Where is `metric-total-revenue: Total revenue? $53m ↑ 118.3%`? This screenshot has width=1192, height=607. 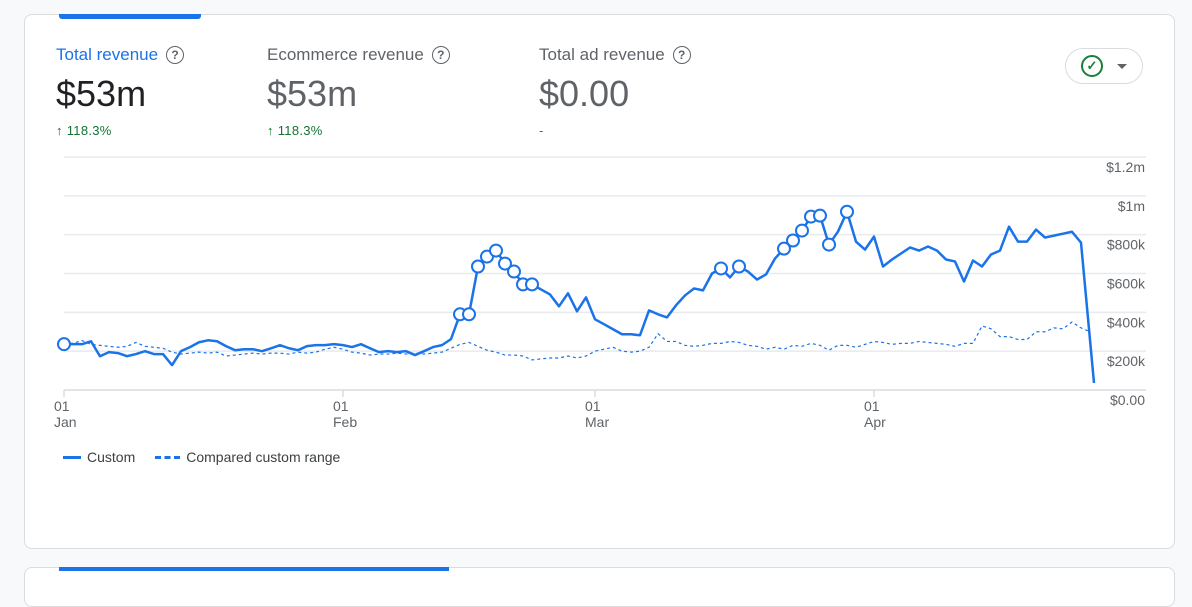
metric-total-revenue: Total revenue? $53m ↑ 118.3% is located at coordinates (120, 90).